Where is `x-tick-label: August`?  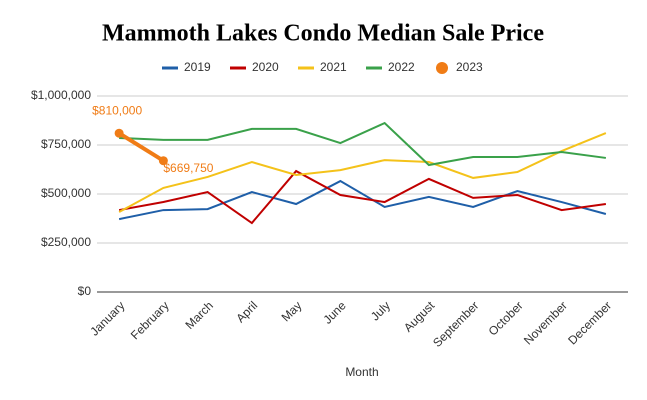
x-tick-label: August is located at coordinates (419, 316).